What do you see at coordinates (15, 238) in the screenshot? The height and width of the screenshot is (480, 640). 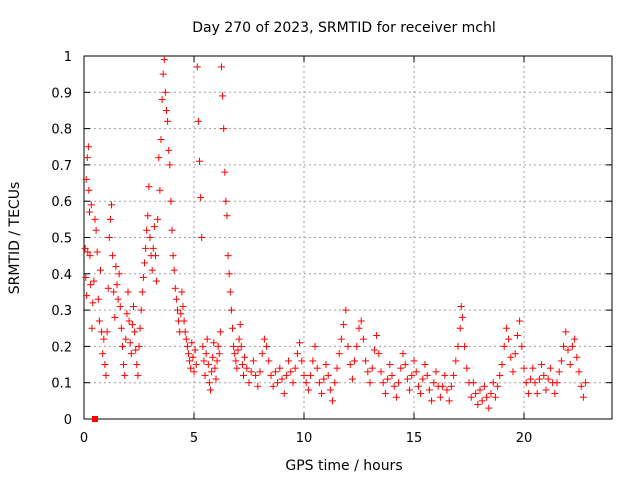 I see `y-axis-label: SRMTID / TECUs` at bounding box center [15, 238].